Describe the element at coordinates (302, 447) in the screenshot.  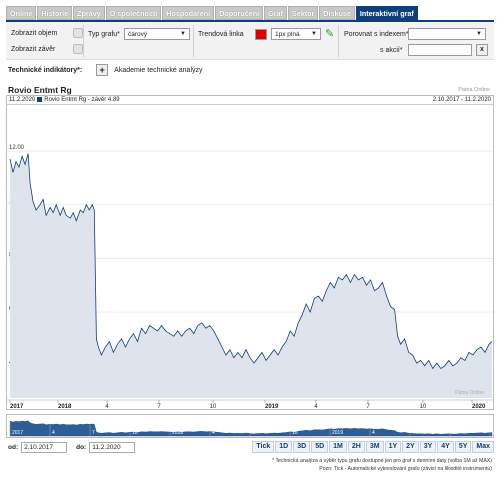
I see `range-button: 3D` at that location.